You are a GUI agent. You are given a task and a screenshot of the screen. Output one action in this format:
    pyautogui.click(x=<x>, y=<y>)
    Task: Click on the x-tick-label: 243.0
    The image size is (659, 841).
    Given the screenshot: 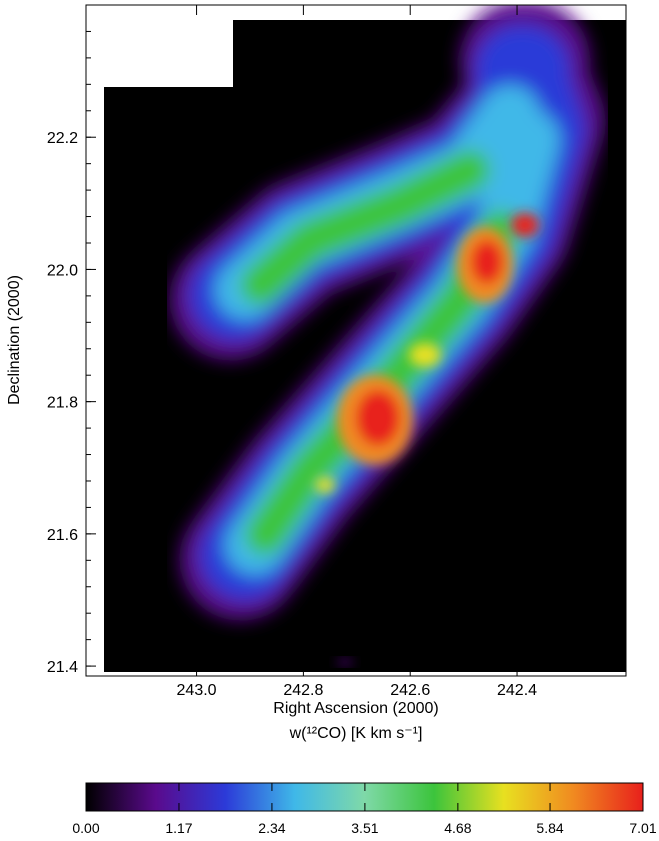 What is the action you would take?
    pyautogui.click(x=197, y=690)
    